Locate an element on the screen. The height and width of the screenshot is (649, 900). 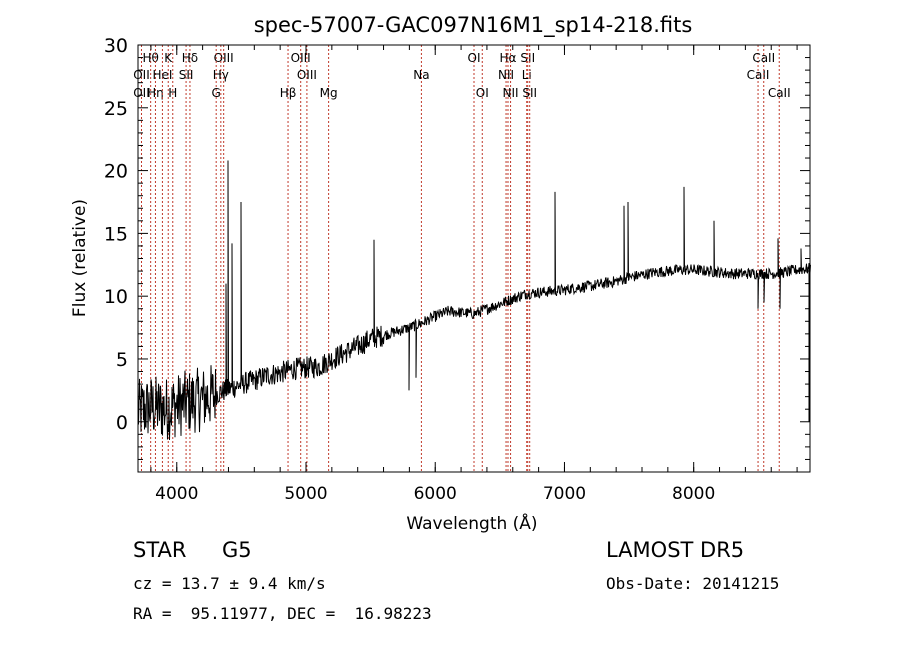
chart-title: spec-57007-GAC097N16M1_sp14-218.fits is located at coordinates (473, 25).